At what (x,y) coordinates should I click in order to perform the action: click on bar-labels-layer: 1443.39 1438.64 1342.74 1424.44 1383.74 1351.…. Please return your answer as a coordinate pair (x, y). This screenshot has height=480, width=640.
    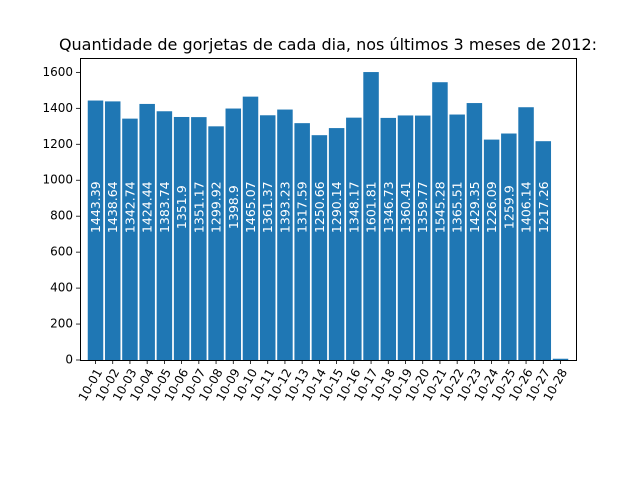
    Looking at the image, I should click on (319, 207).